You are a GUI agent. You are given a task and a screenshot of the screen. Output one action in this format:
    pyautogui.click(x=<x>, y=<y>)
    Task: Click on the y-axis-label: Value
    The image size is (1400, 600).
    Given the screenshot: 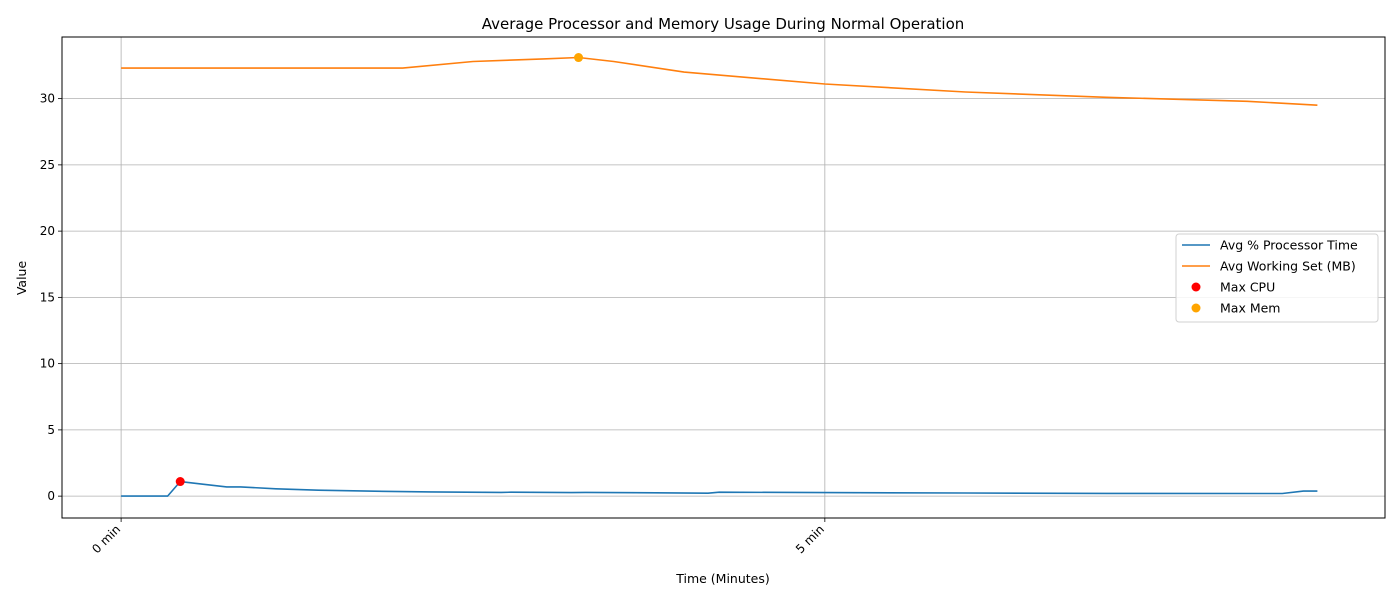 What is the action you would take?
    pyautogui.click(x=21, y=278)
    